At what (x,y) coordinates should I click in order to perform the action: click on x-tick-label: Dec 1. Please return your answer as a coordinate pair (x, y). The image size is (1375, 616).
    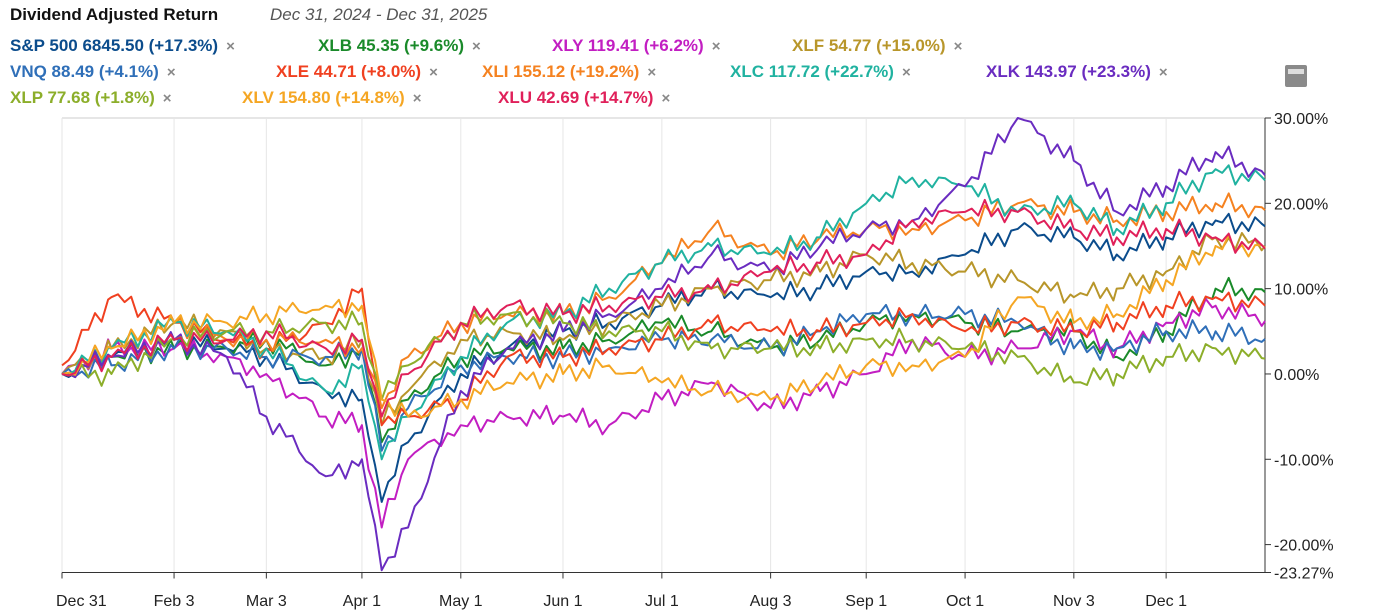
    Looking at the image, I should click on (1166, 601).